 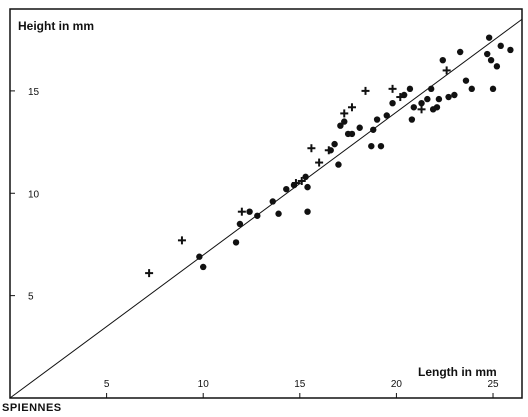 What do you see at coordinates (457, 372) in the screenshot?
I see `x-axis-title: Length in mm` at bounding box center [457, 372].